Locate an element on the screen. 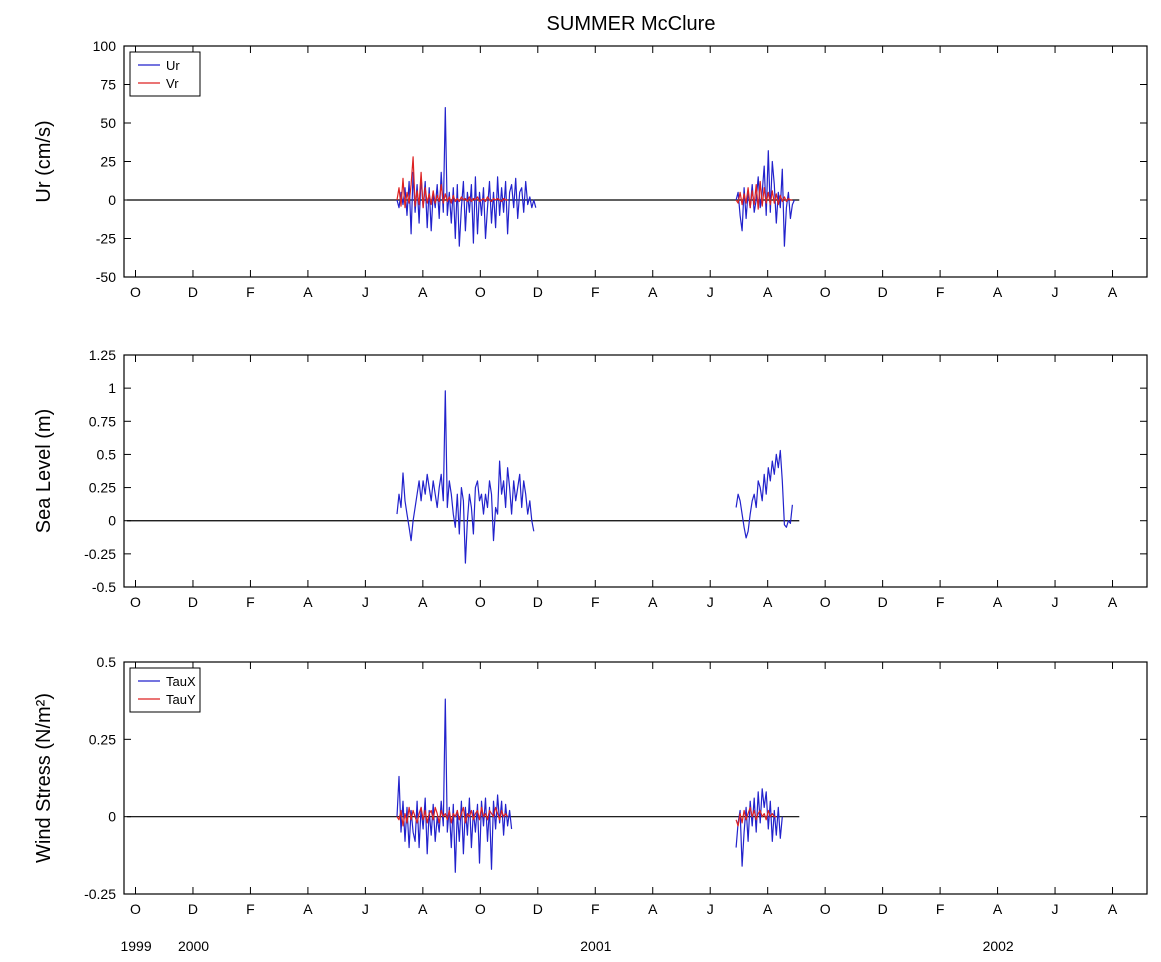 The height and width of the screenshot is (962, 1161). year-label: 1999 is located at coordinates (135, 946).